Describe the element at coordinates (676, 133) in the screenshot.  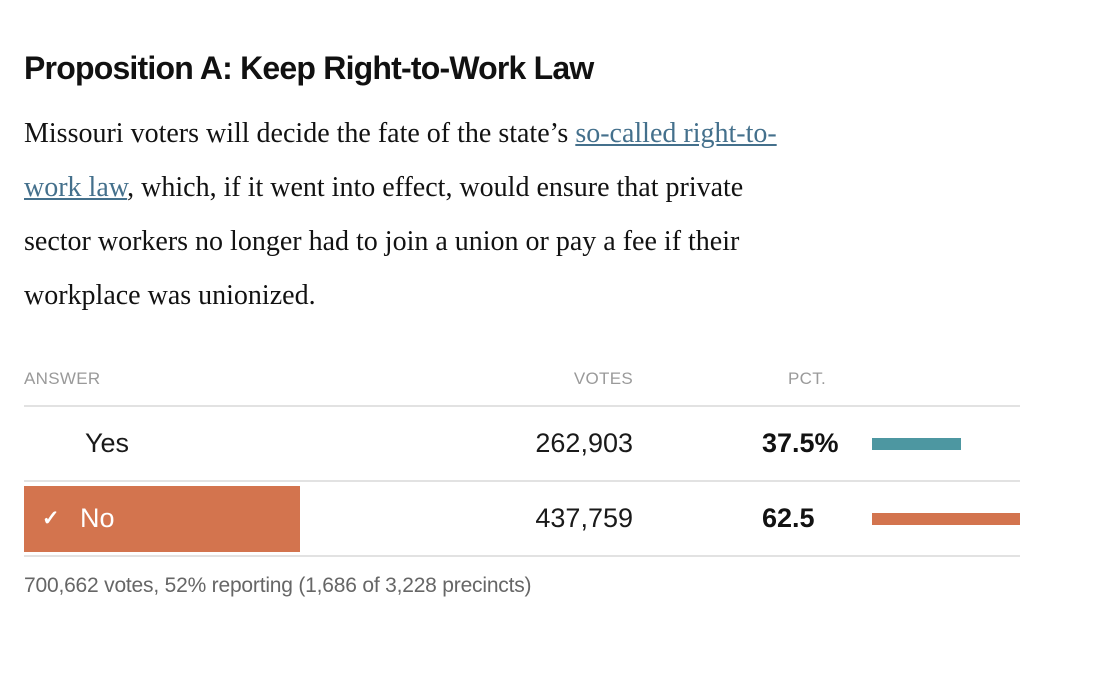
I see `right-to-work-law-link: so-called right-to-` at that location.